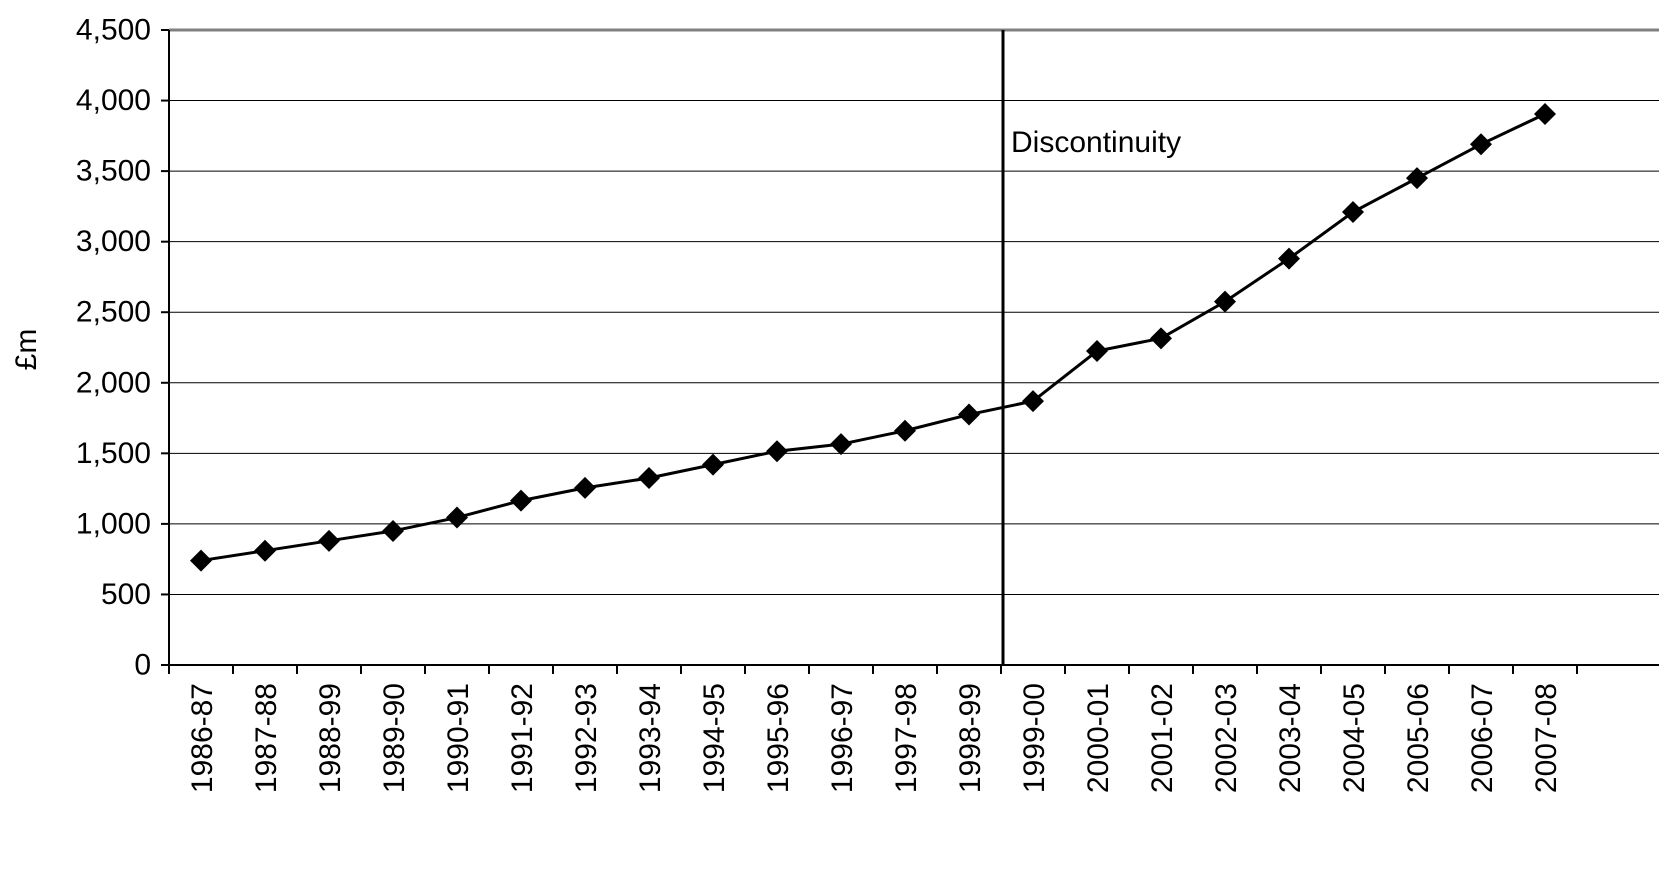 The height and width of the screenshot is (877, 1659). What do you see at coordinates (113, 100) in the screenshot?
I see `y-tick-label: 4,000` at bounding box center [113, 100].